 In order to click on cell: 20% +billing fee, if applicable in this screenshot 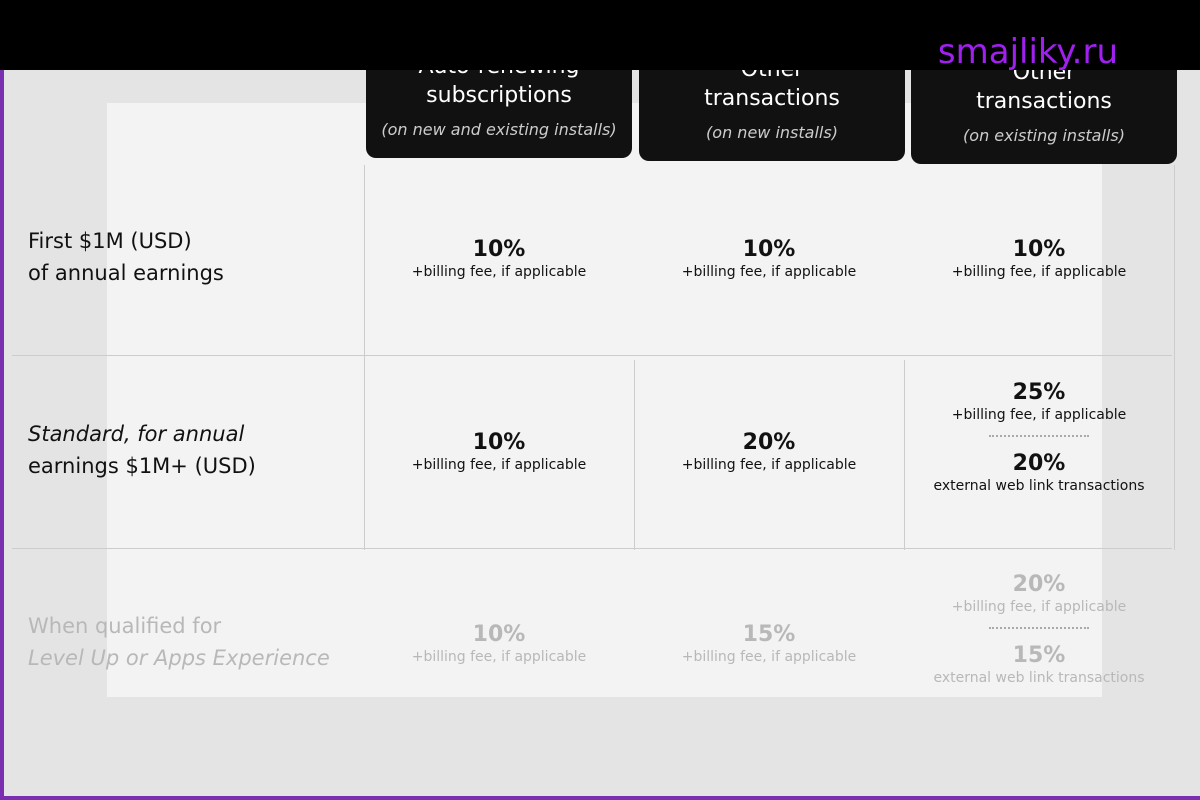, I will do `click(769, 451)`.